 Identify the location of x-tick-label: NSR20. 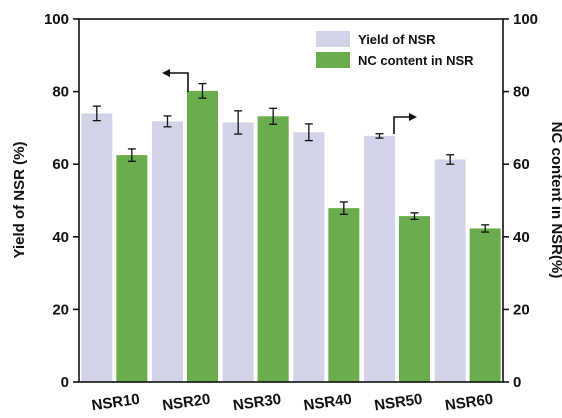
(186, 403).